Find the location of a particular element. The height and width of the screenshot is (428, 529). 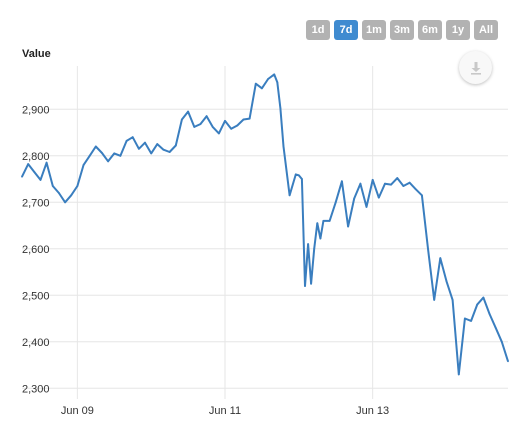

range-button-3m: 3m is located at coordinates (402, 30).